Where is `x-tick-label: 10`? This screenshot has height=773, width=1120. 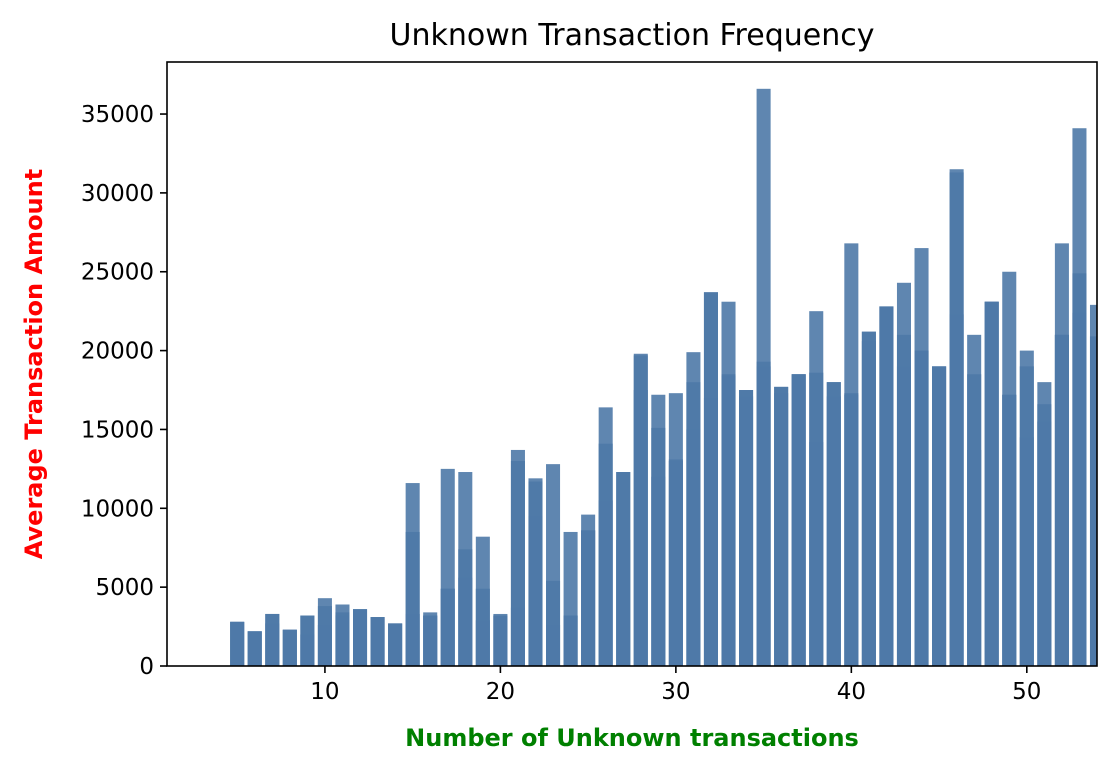
x-tick-label: 10 is located at coordinates (324, 692).